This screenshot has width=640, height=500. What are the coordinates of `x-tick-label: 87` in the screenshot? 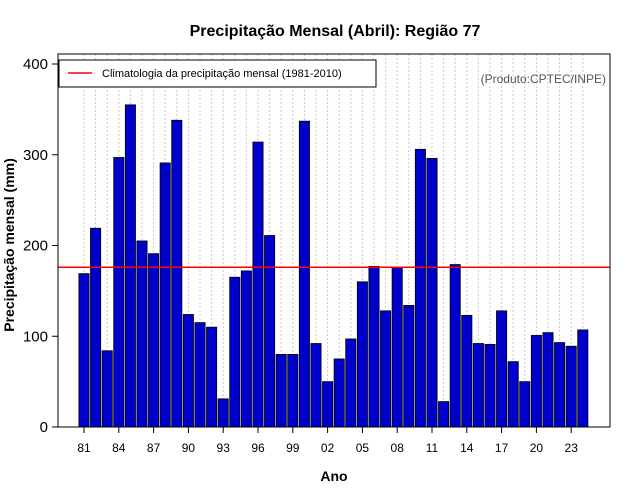 It's located at (154, 448).